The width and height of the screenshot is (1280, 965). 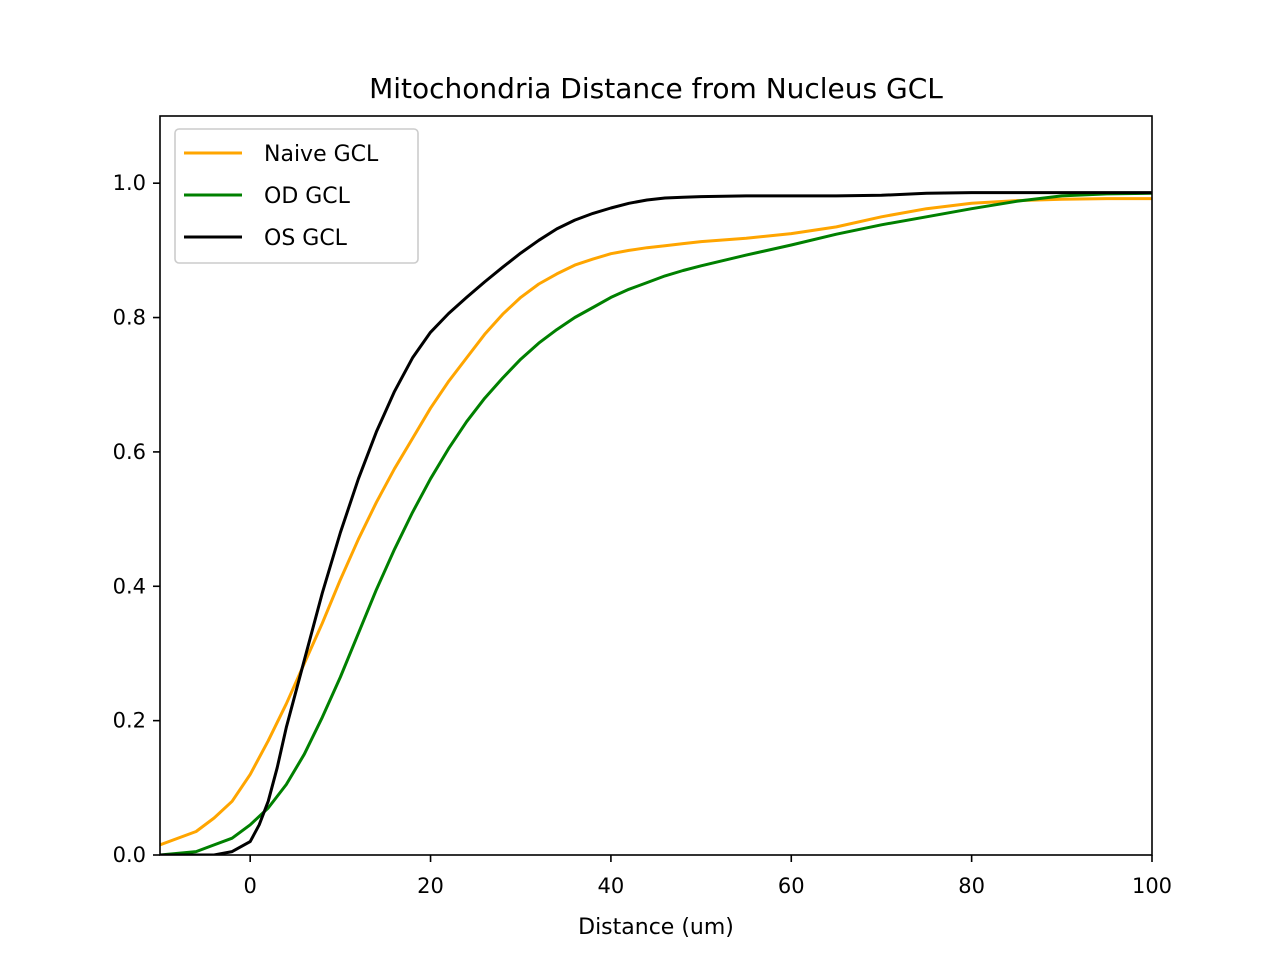 What do you see at coordinates (321, 154) in the screenshot?
I see `legend-label: Naive GCL` at bounding box center [321, 154].